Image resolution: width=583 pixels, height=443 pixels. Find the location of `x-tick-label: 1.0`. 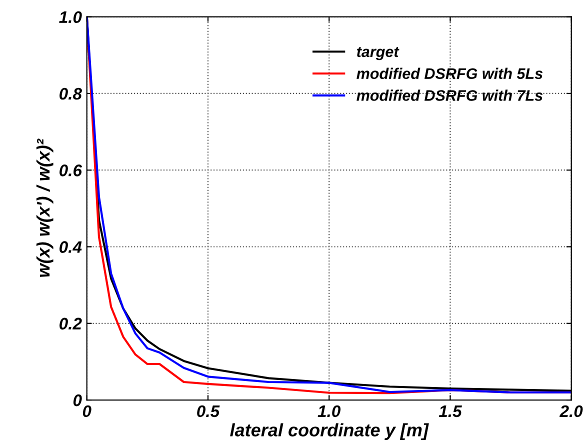

x-tick-label: 1.0 is located at coordinates (329, 411).